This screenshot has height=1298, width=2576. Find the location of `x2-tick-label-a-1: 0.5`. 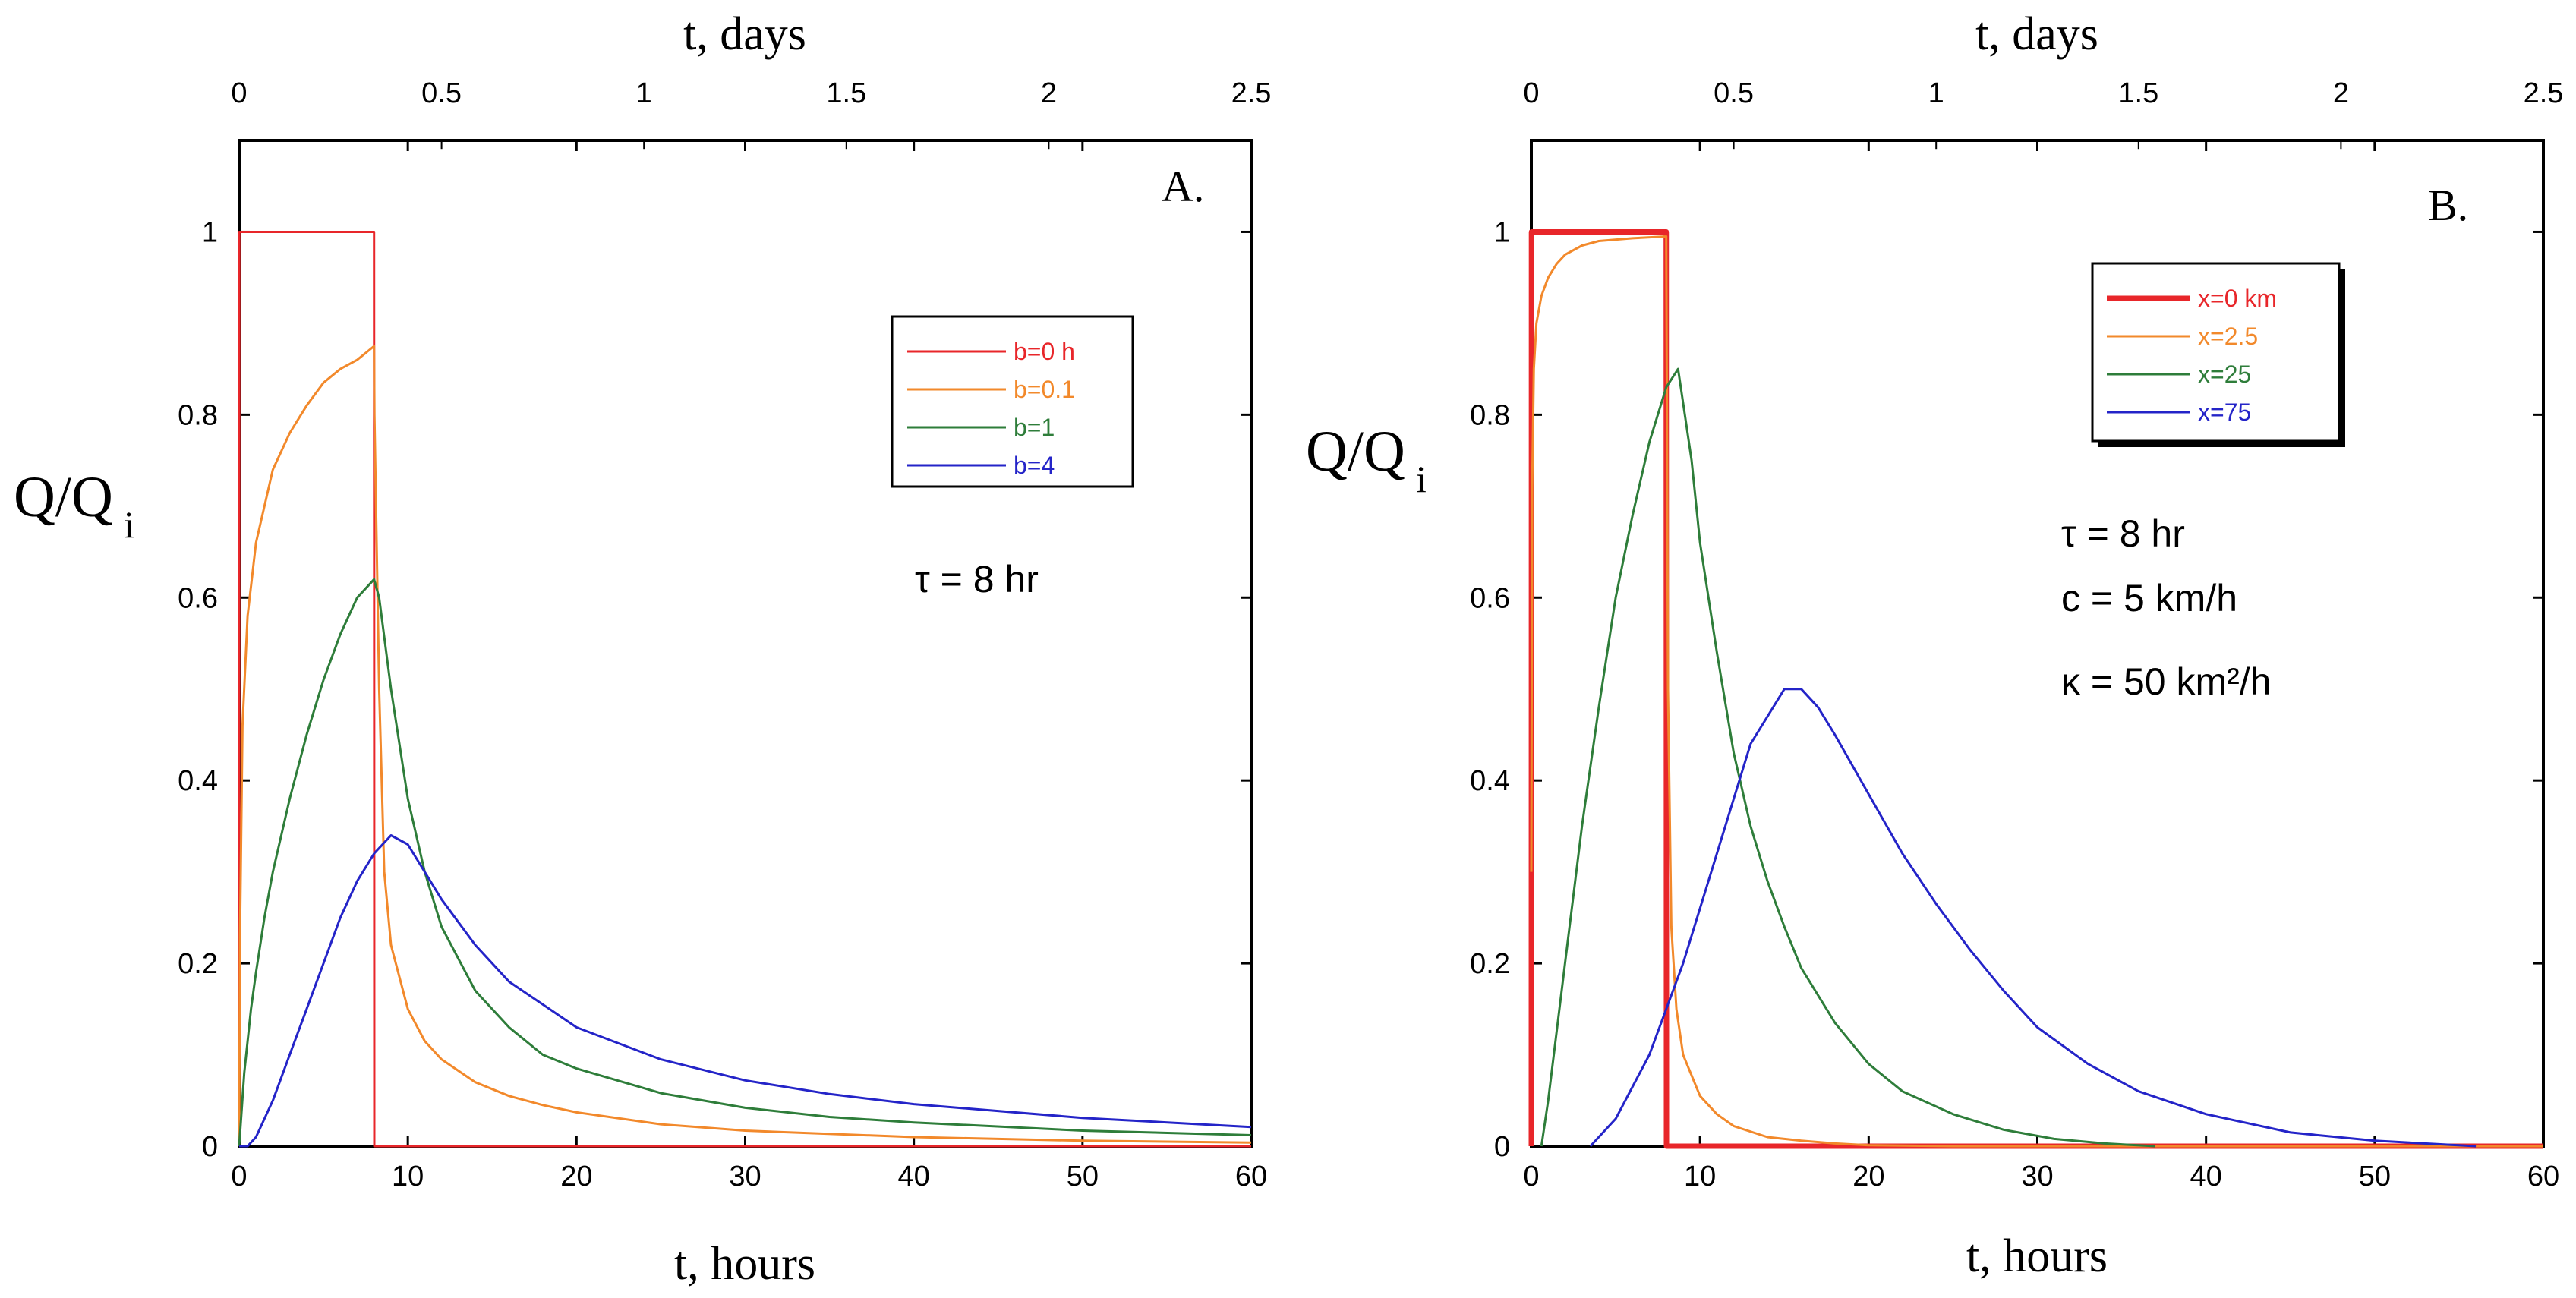

x2-tick-label-a-1: 0.5 is located at coordinates (441, 93).